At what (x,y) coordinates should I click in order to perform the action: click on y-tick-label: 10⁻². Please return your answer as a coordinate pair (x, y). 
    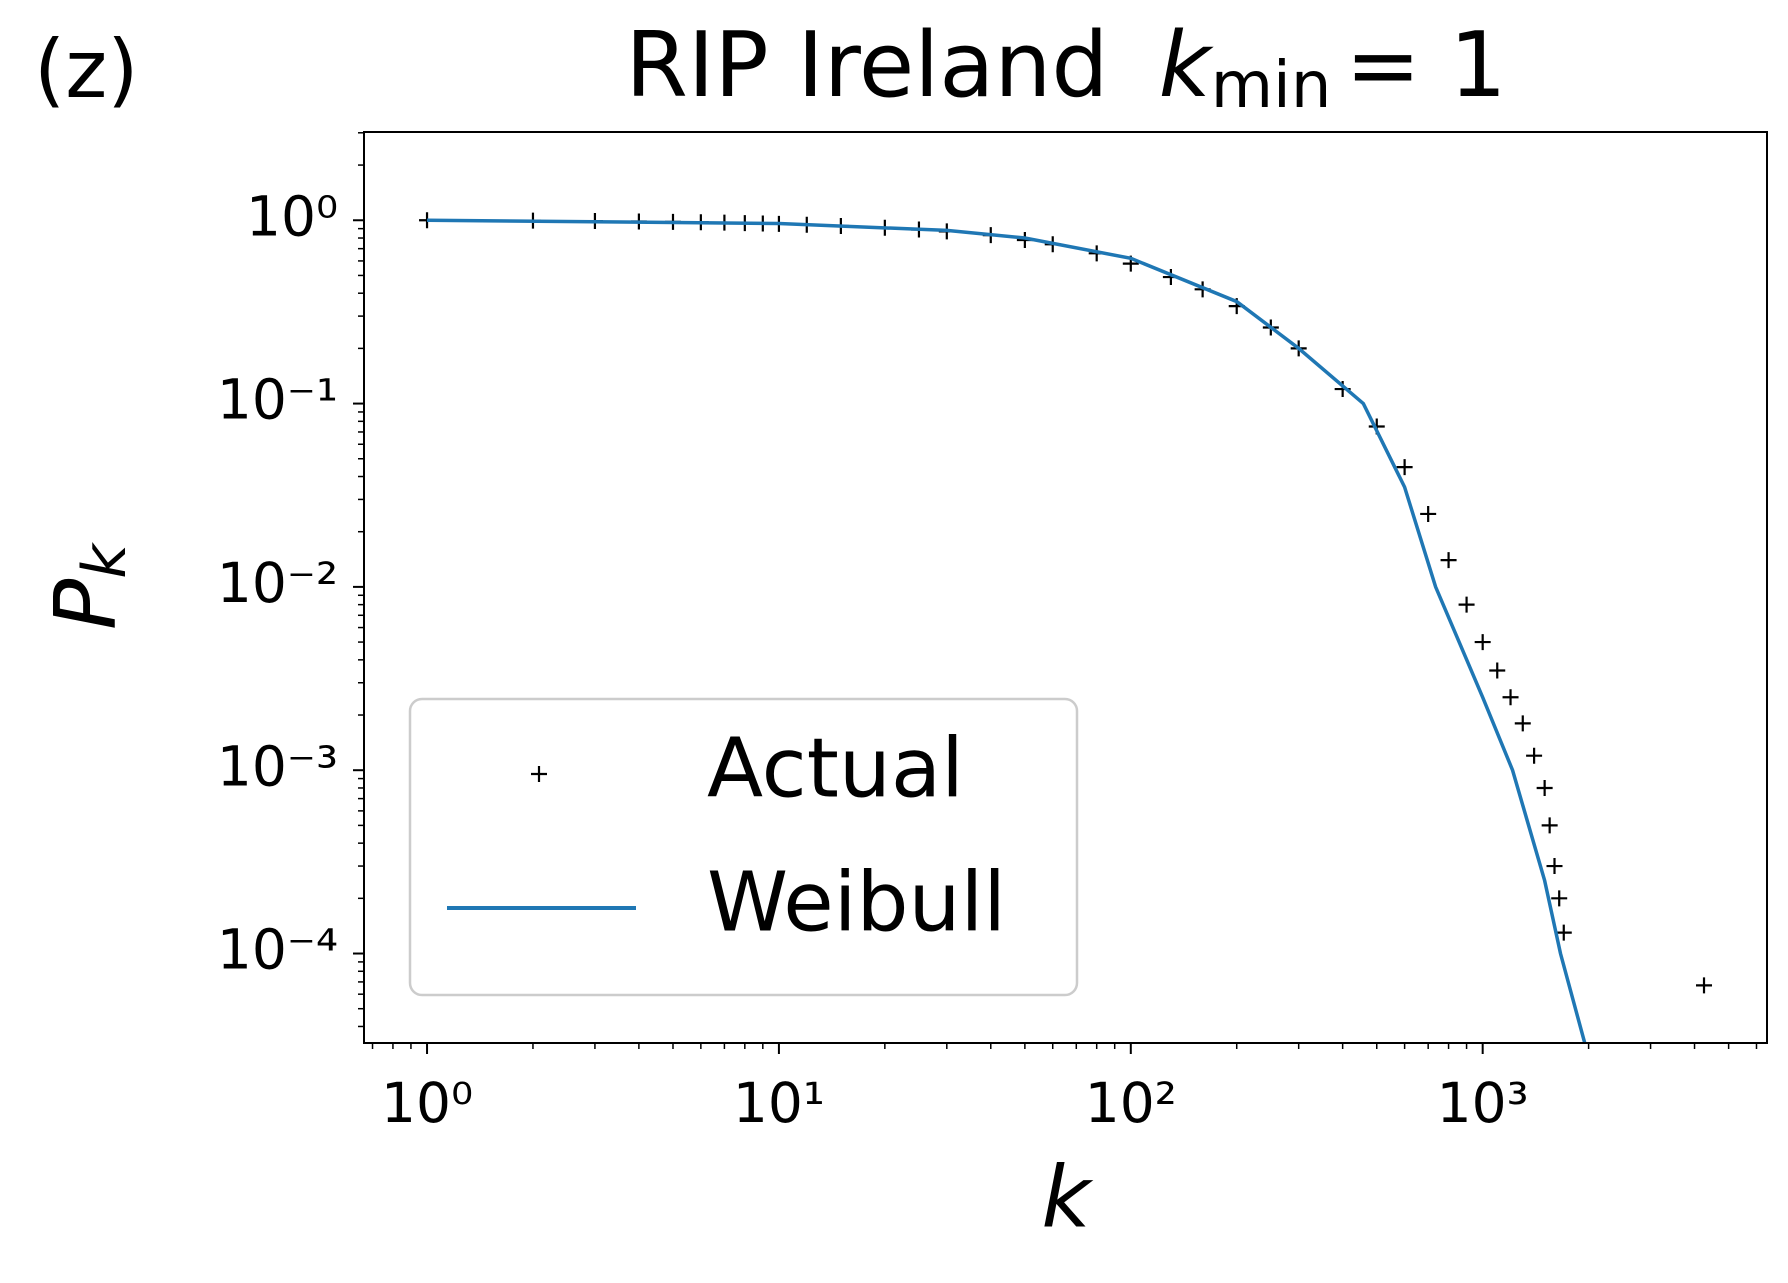
    Looking at the image, I should click on (277, 583).